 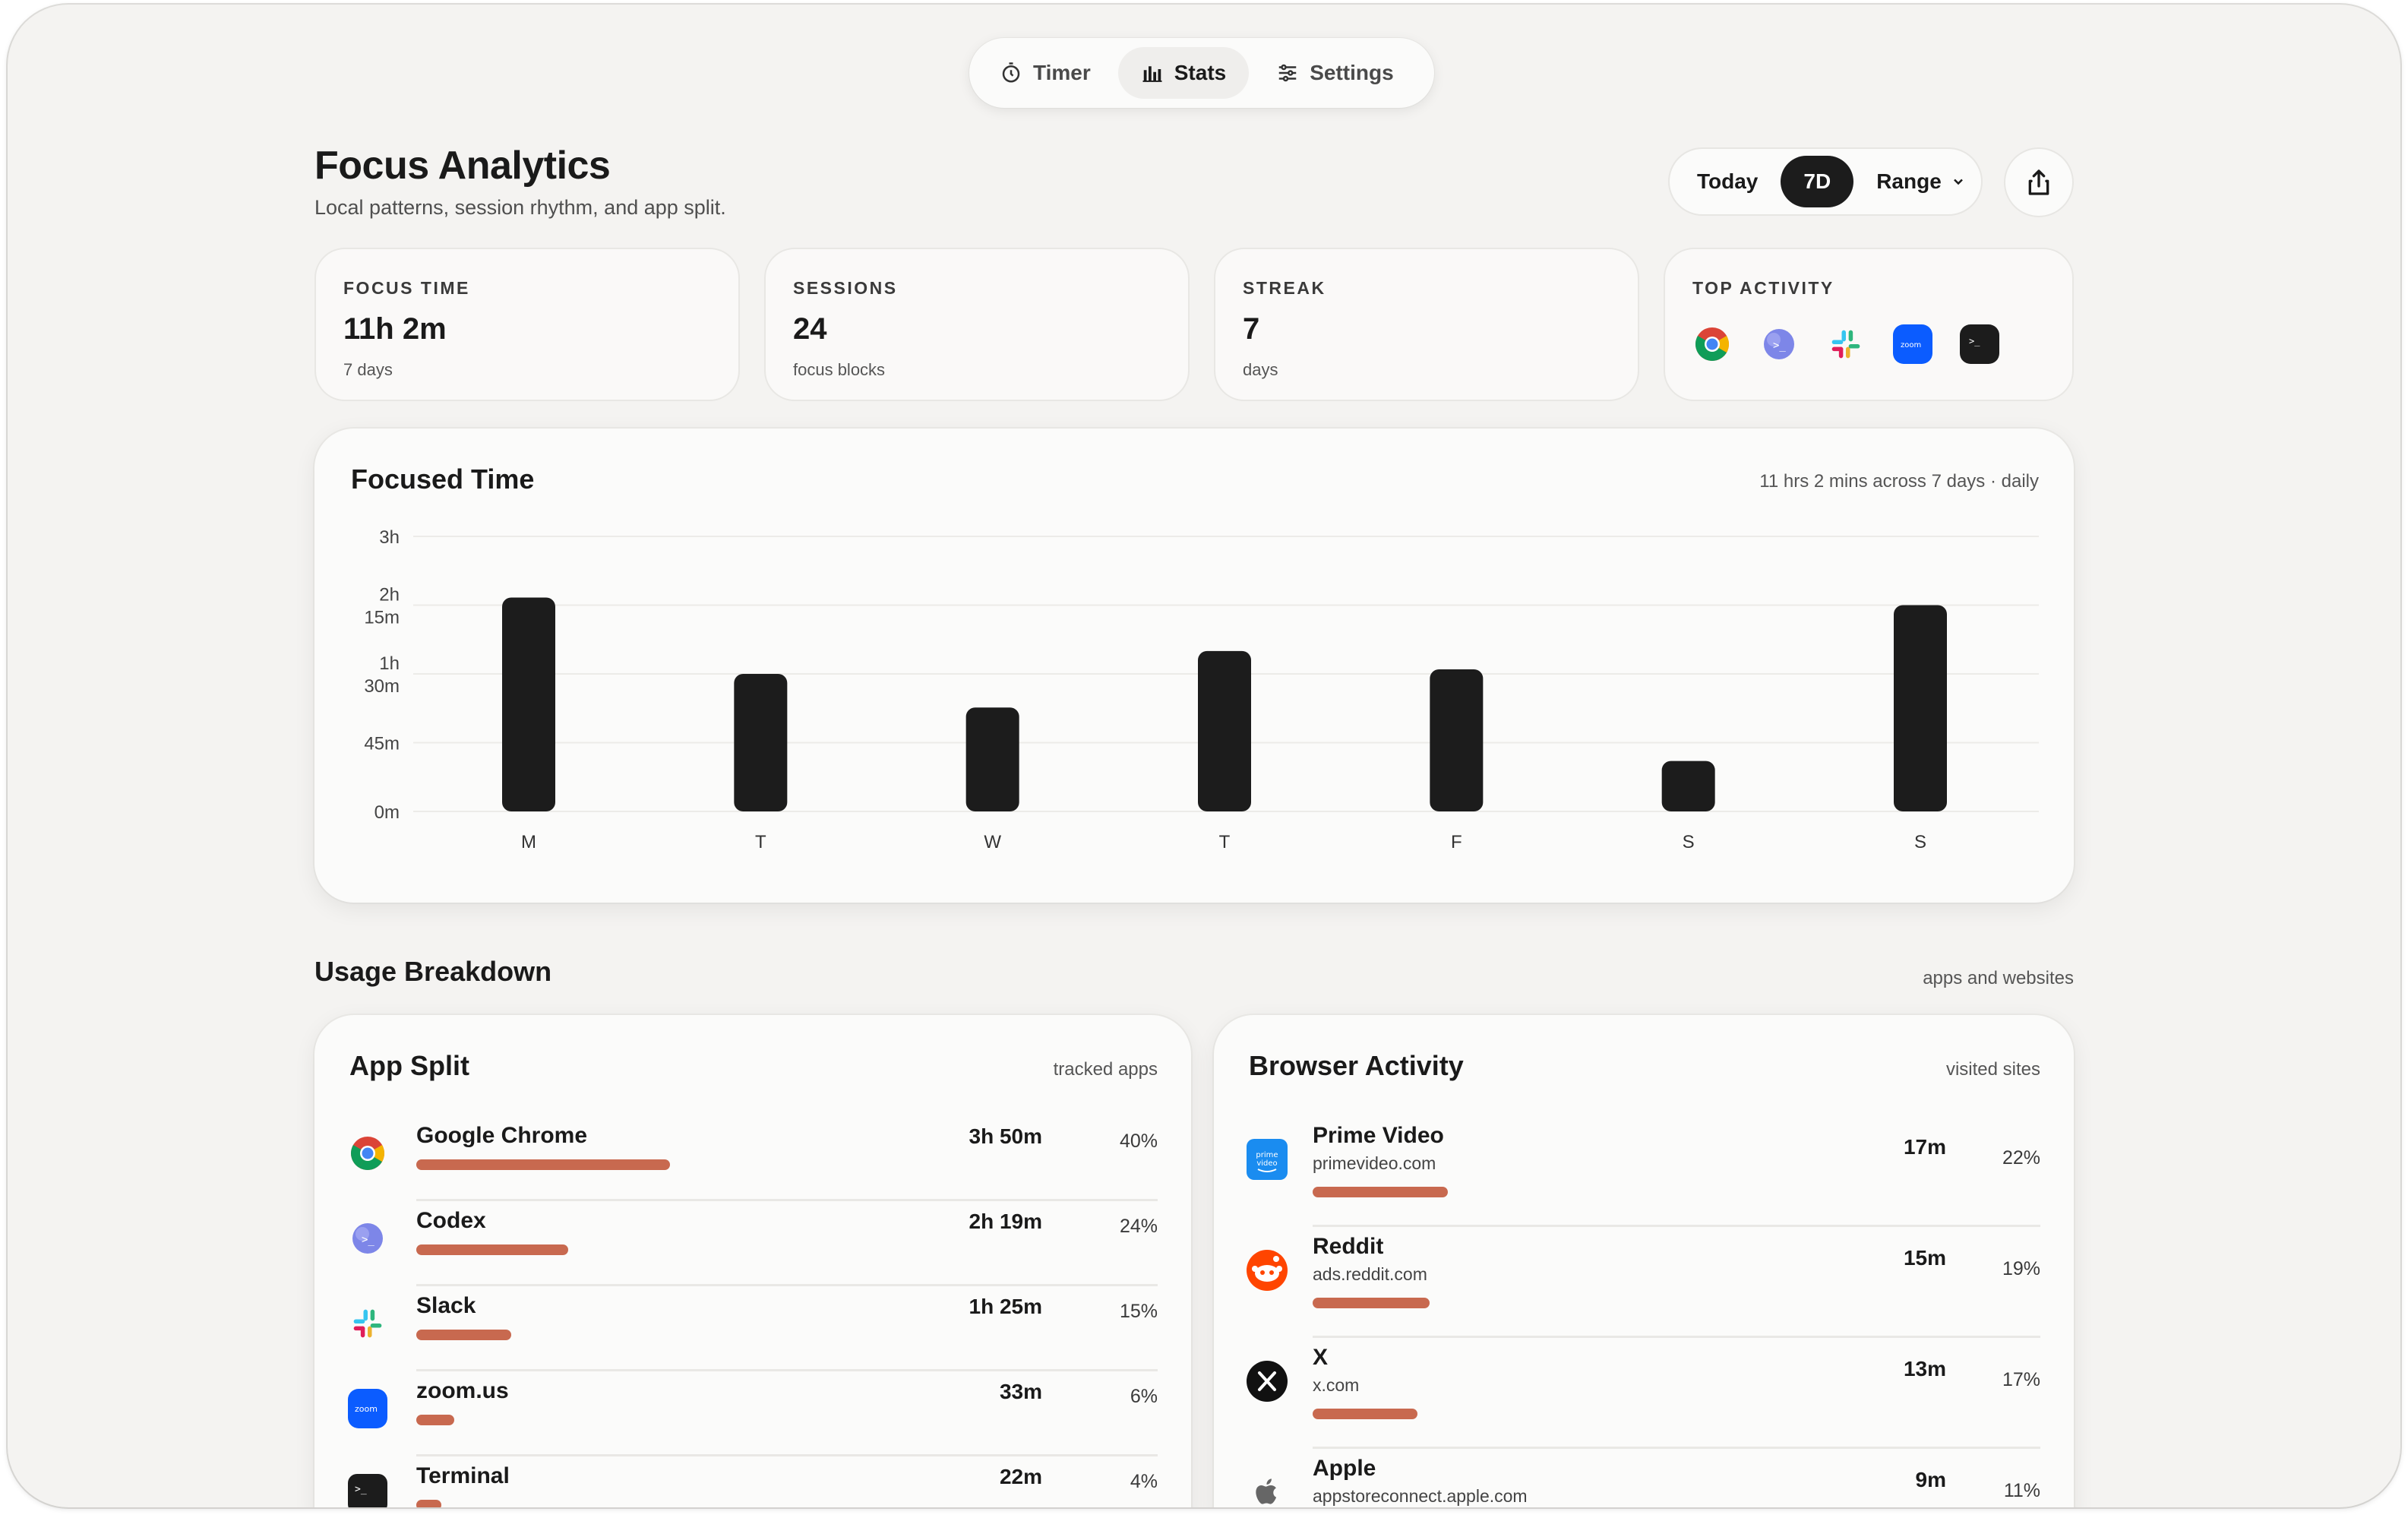 What do you see at coordinates (1728, 181) in the screenshot?
I see `range-today-button: Today` at bounding box center [1728, 181].